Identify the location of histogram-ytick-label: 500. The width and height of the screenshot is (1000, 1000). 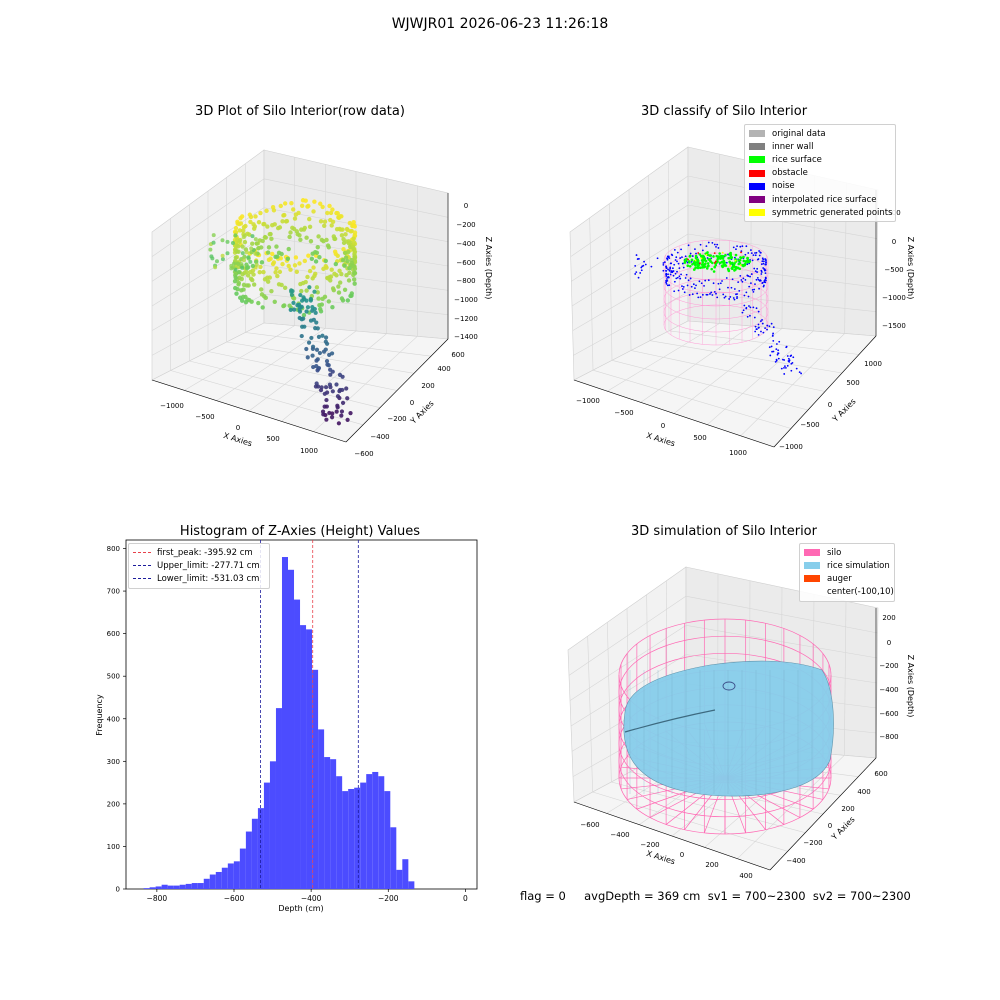
(113, 677).